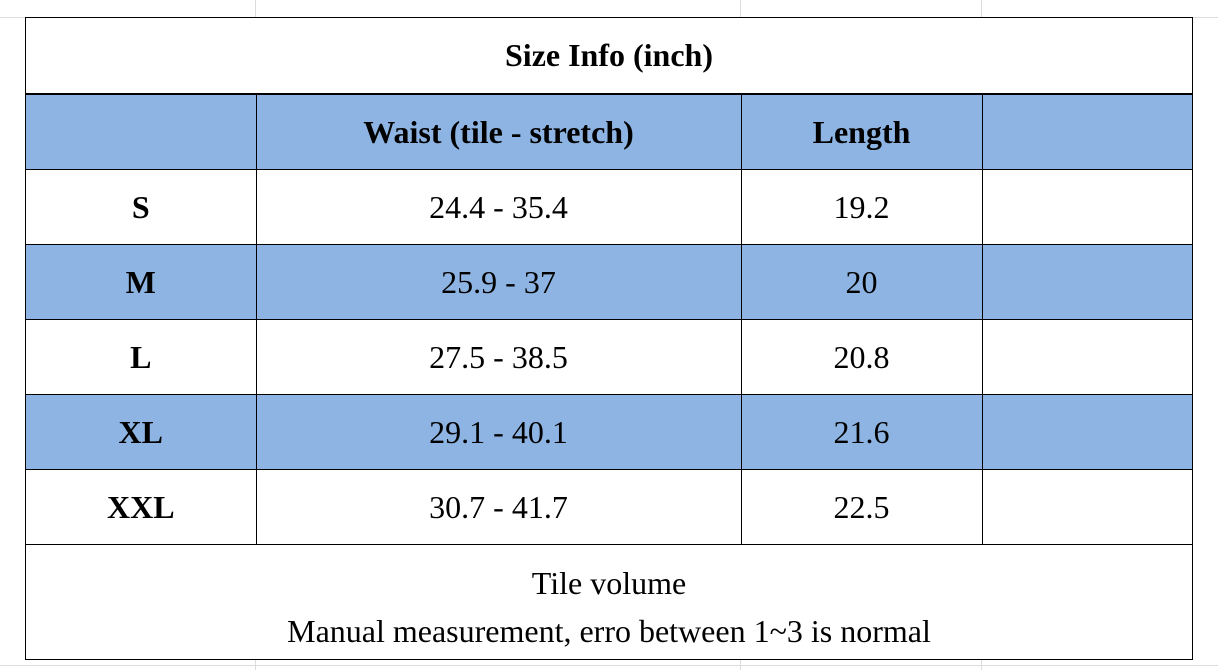 The width and height of the screenshot is (1218, 670). What do you see at coordinates (861, 207) in the screenshot?
I see `length-cell: 19.2` at bounding box center [861, 207].